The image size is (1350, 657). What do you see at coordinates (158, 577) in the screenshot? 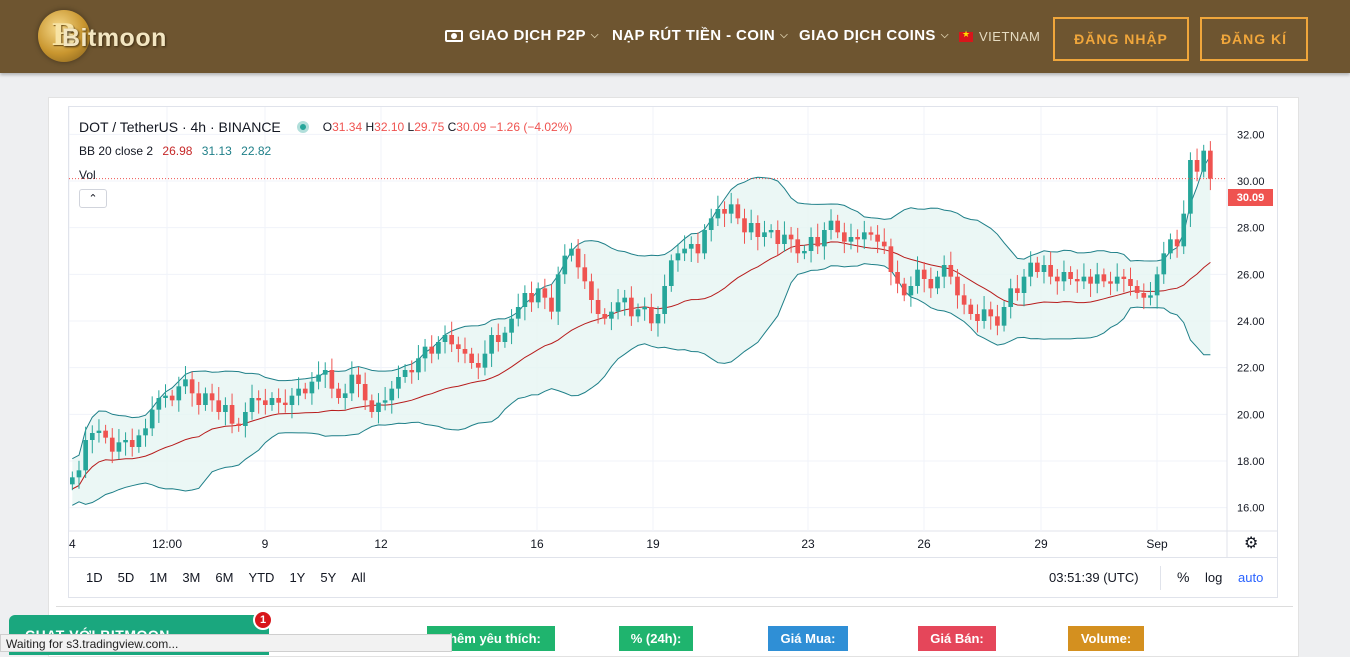
I see `range-1m: 1M` at bounding box center [158, 577].